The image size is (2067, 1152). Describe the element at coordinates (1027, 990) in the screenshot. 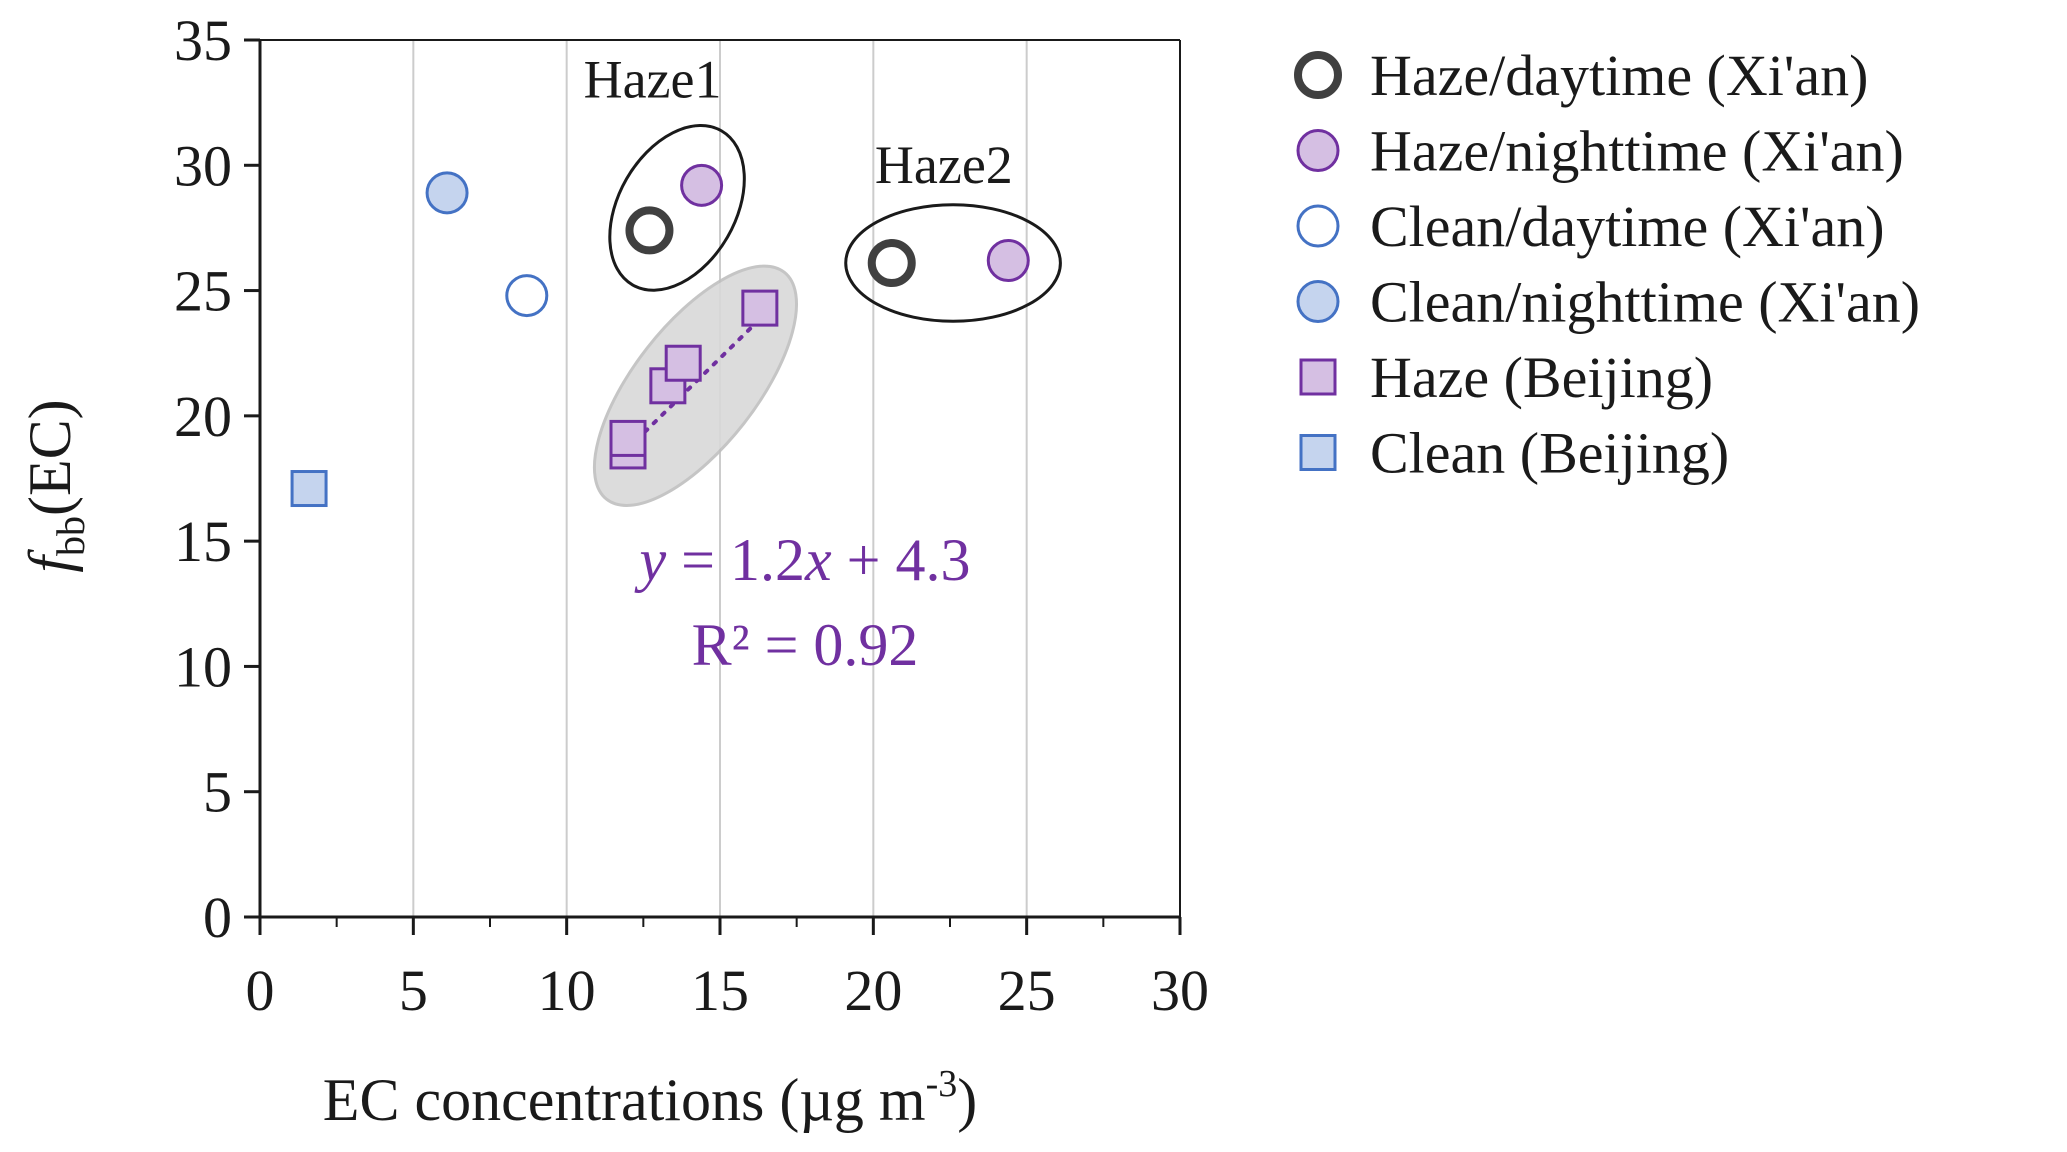

I see `x-tick-label: 25` at that location.